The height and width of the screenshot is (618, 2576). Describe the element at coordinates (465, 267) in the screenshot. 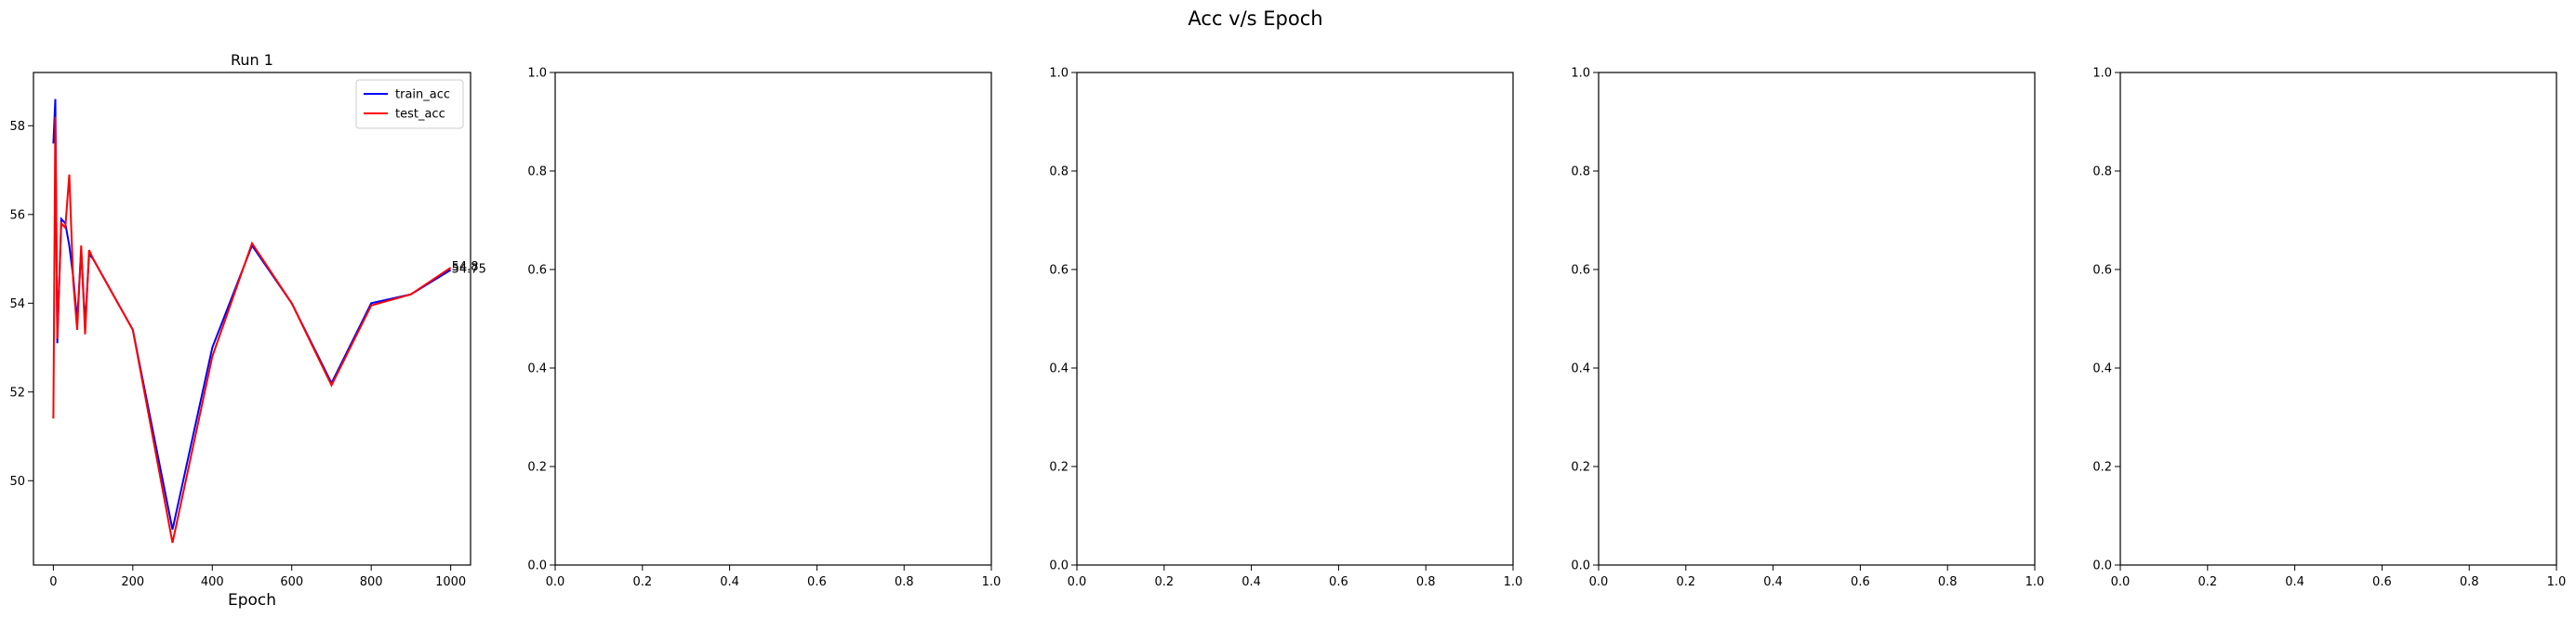

I see `data-annotation: 54.8` at that location.